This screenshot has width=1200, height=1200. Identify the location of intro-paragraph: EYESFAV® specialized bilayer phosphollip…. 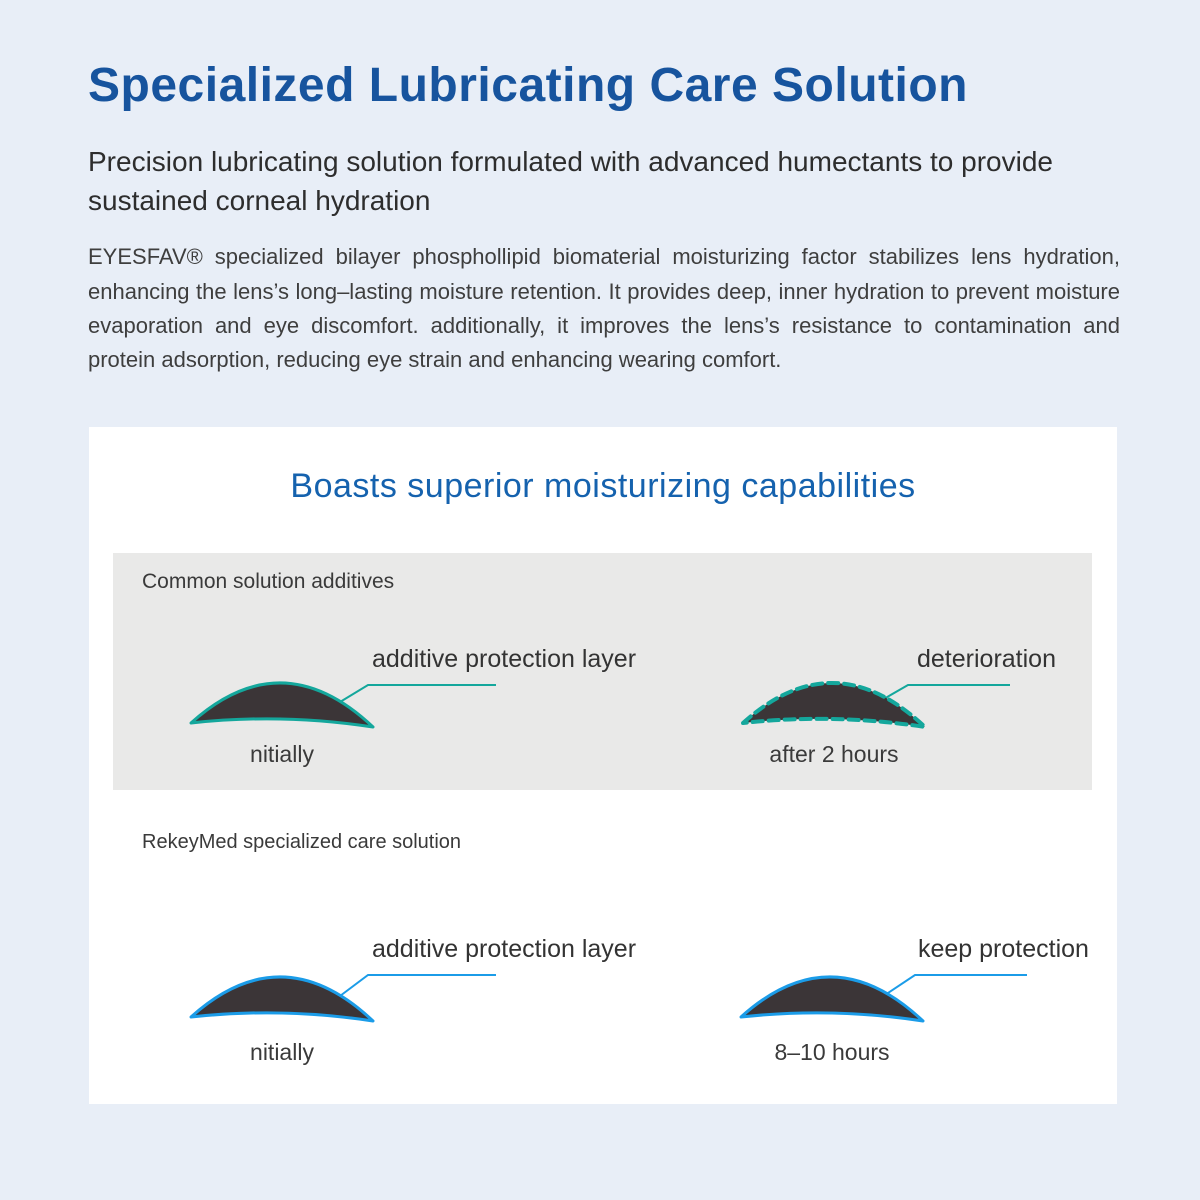
(604, 308).